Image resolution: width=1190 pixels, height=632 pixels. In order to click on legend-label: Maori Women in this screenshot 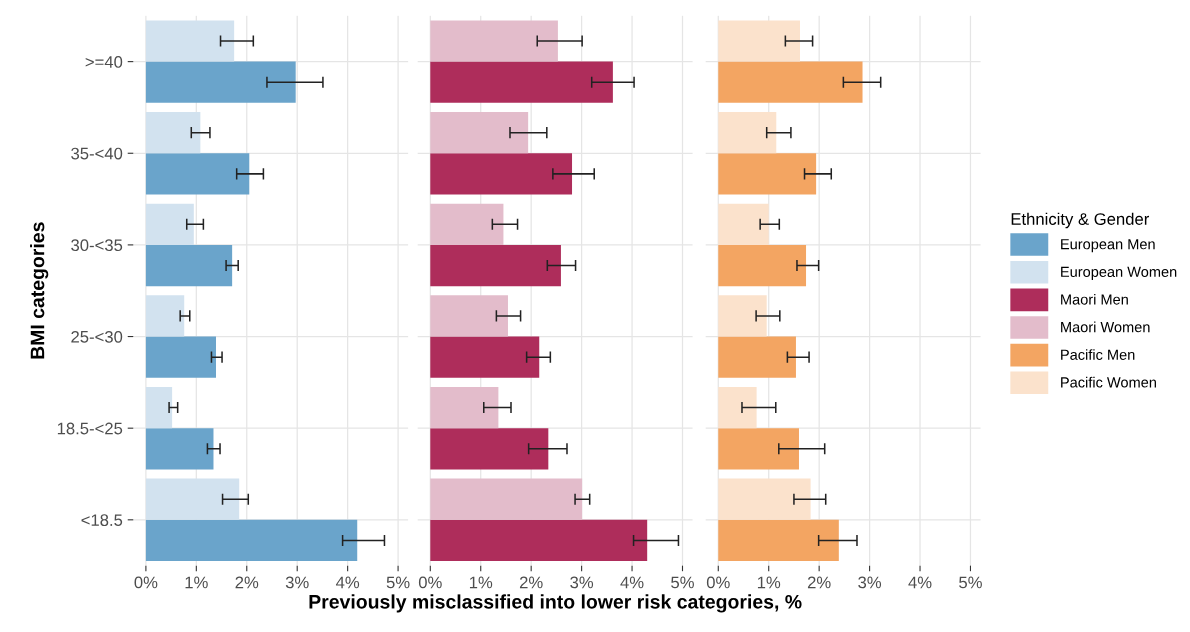, I will do `click(1105, 327)`.